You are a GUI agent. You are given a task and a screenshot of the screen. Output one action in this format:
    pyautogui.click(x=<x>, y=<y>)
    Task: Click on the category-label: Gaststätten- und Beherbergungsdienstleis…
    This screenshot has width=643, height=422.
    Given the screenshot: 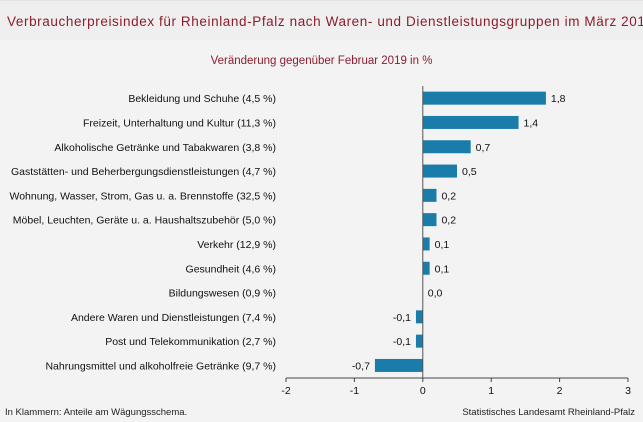 What is the action you would take?
    pyautogui.click(x=143, y=172)
    